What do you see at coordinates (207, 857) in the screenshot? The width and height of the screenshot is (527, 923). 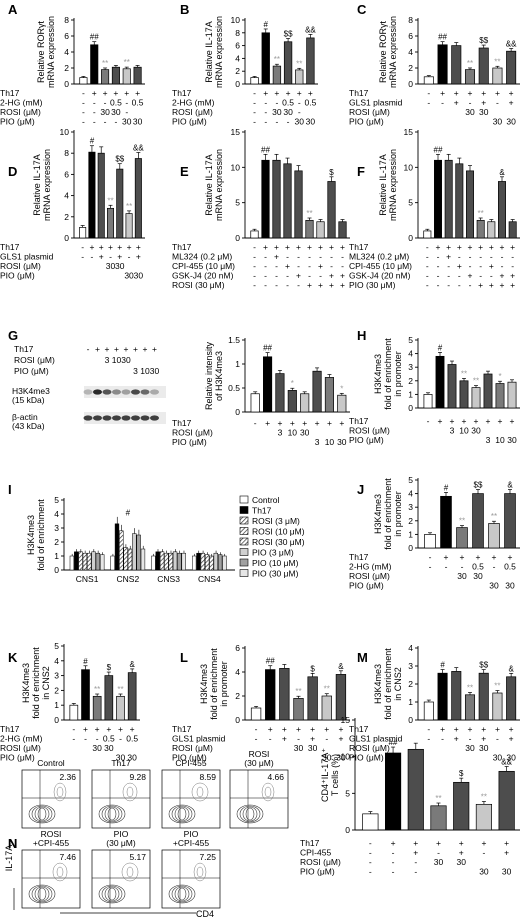 I see `gate-percentage: 7.25` at bounding box center [207, 857].